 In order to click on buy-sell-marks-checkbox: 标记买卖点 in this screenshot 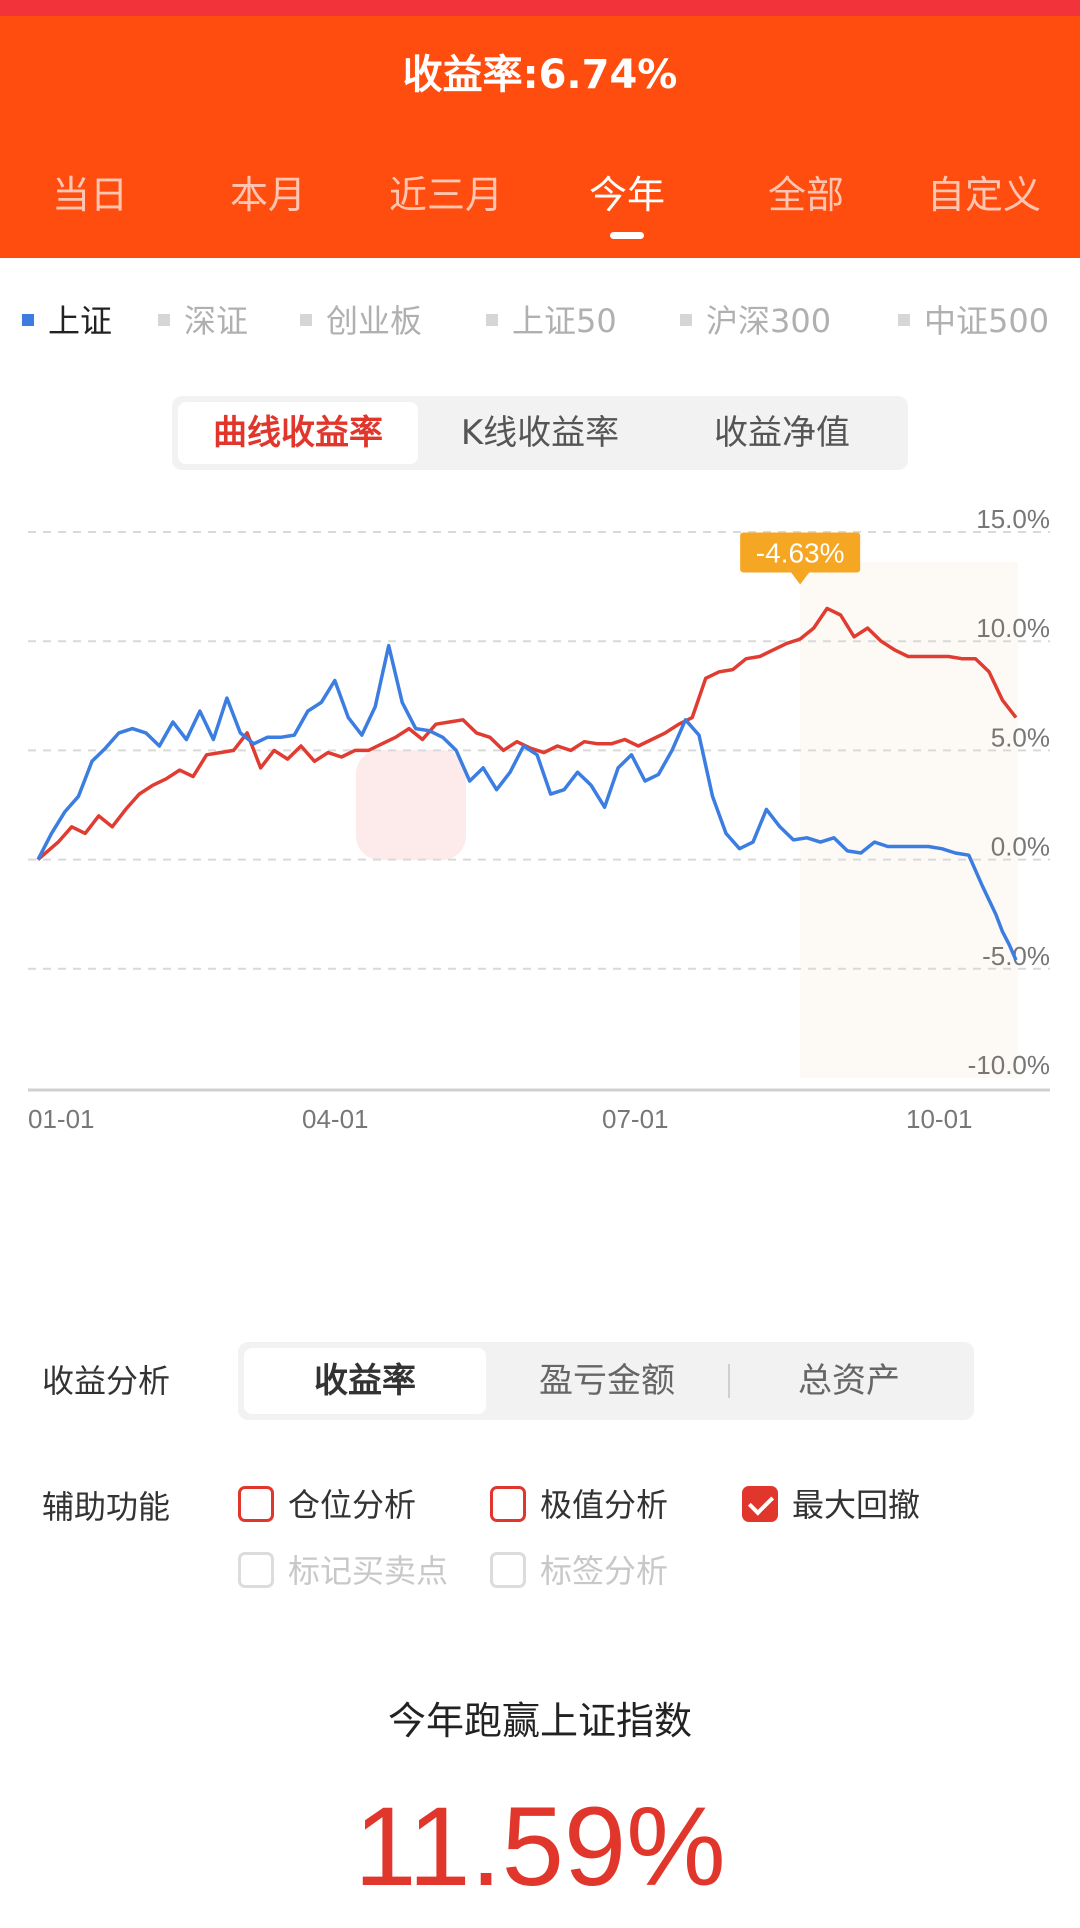, I will do `click(343, 1569)`.